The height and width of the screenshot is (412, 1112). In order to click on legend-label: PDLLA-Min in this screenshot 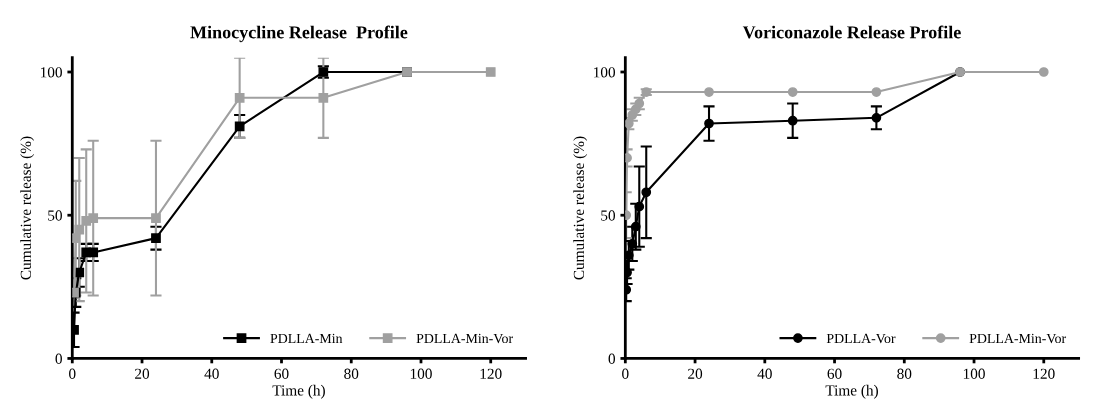, I will do `click(306, 338)`.